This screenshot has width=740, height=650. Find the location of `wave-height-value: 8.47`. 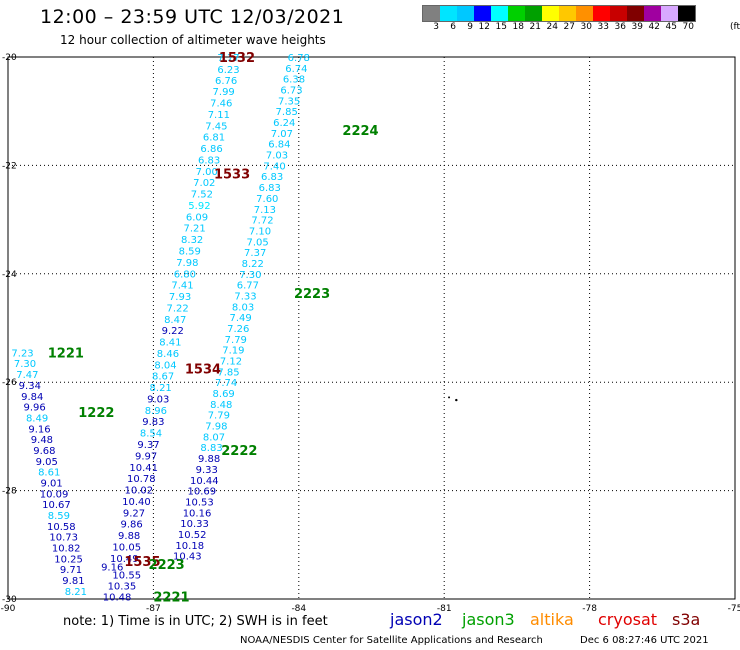

wave-height-value: 8.47 is located at coordinates (175, 320).